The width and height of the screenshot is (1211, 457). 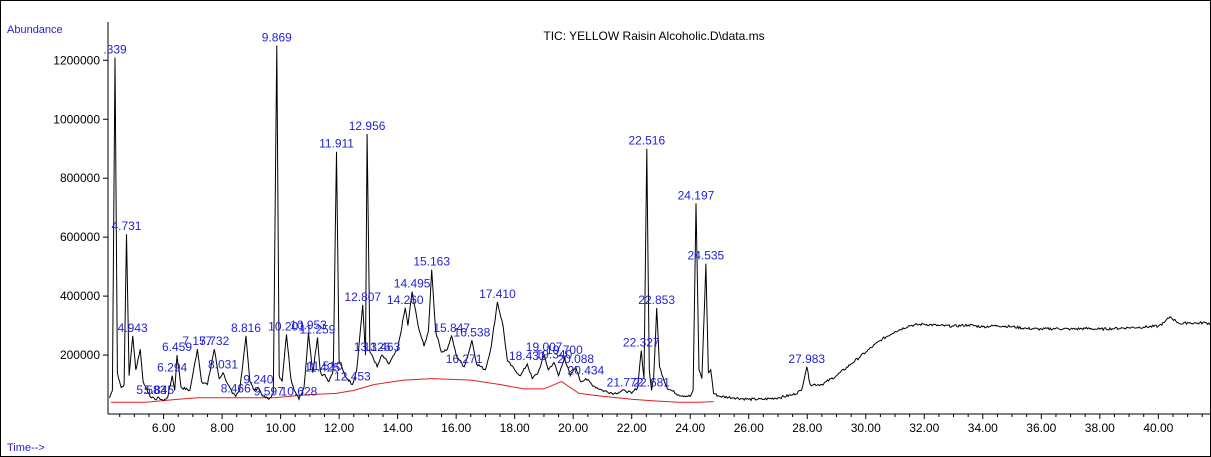 I want to click on peak-label: 20.088, so click(x=575, y=359).